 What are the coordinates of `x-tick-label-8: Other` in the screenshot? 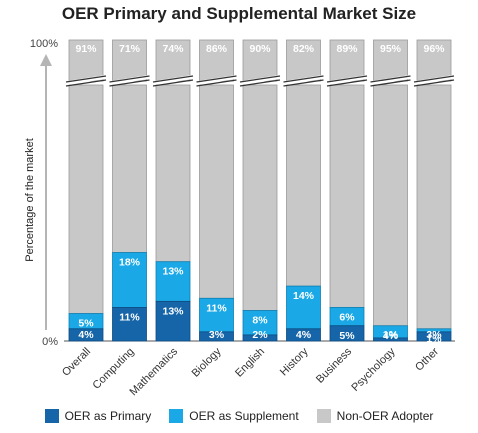 It's located at (427, 359).